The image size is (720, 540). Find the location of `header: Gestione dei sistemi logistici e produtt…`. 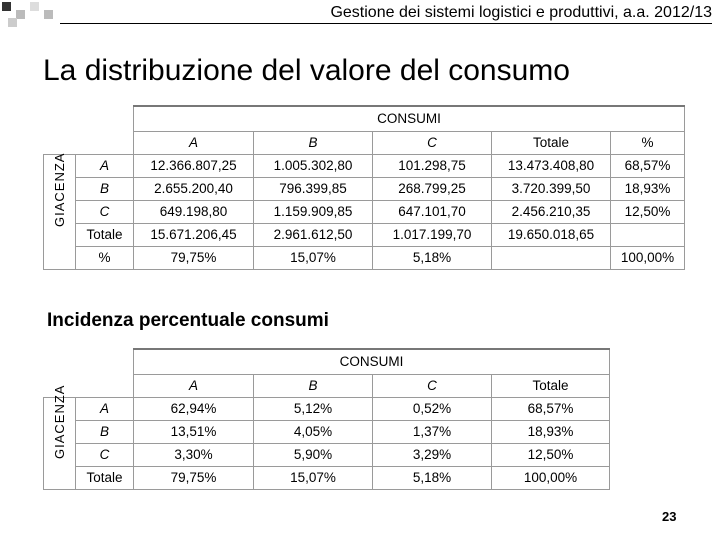

header: Gestione dei sistemi logistici e produtt… is located at coordinates (521, 12).